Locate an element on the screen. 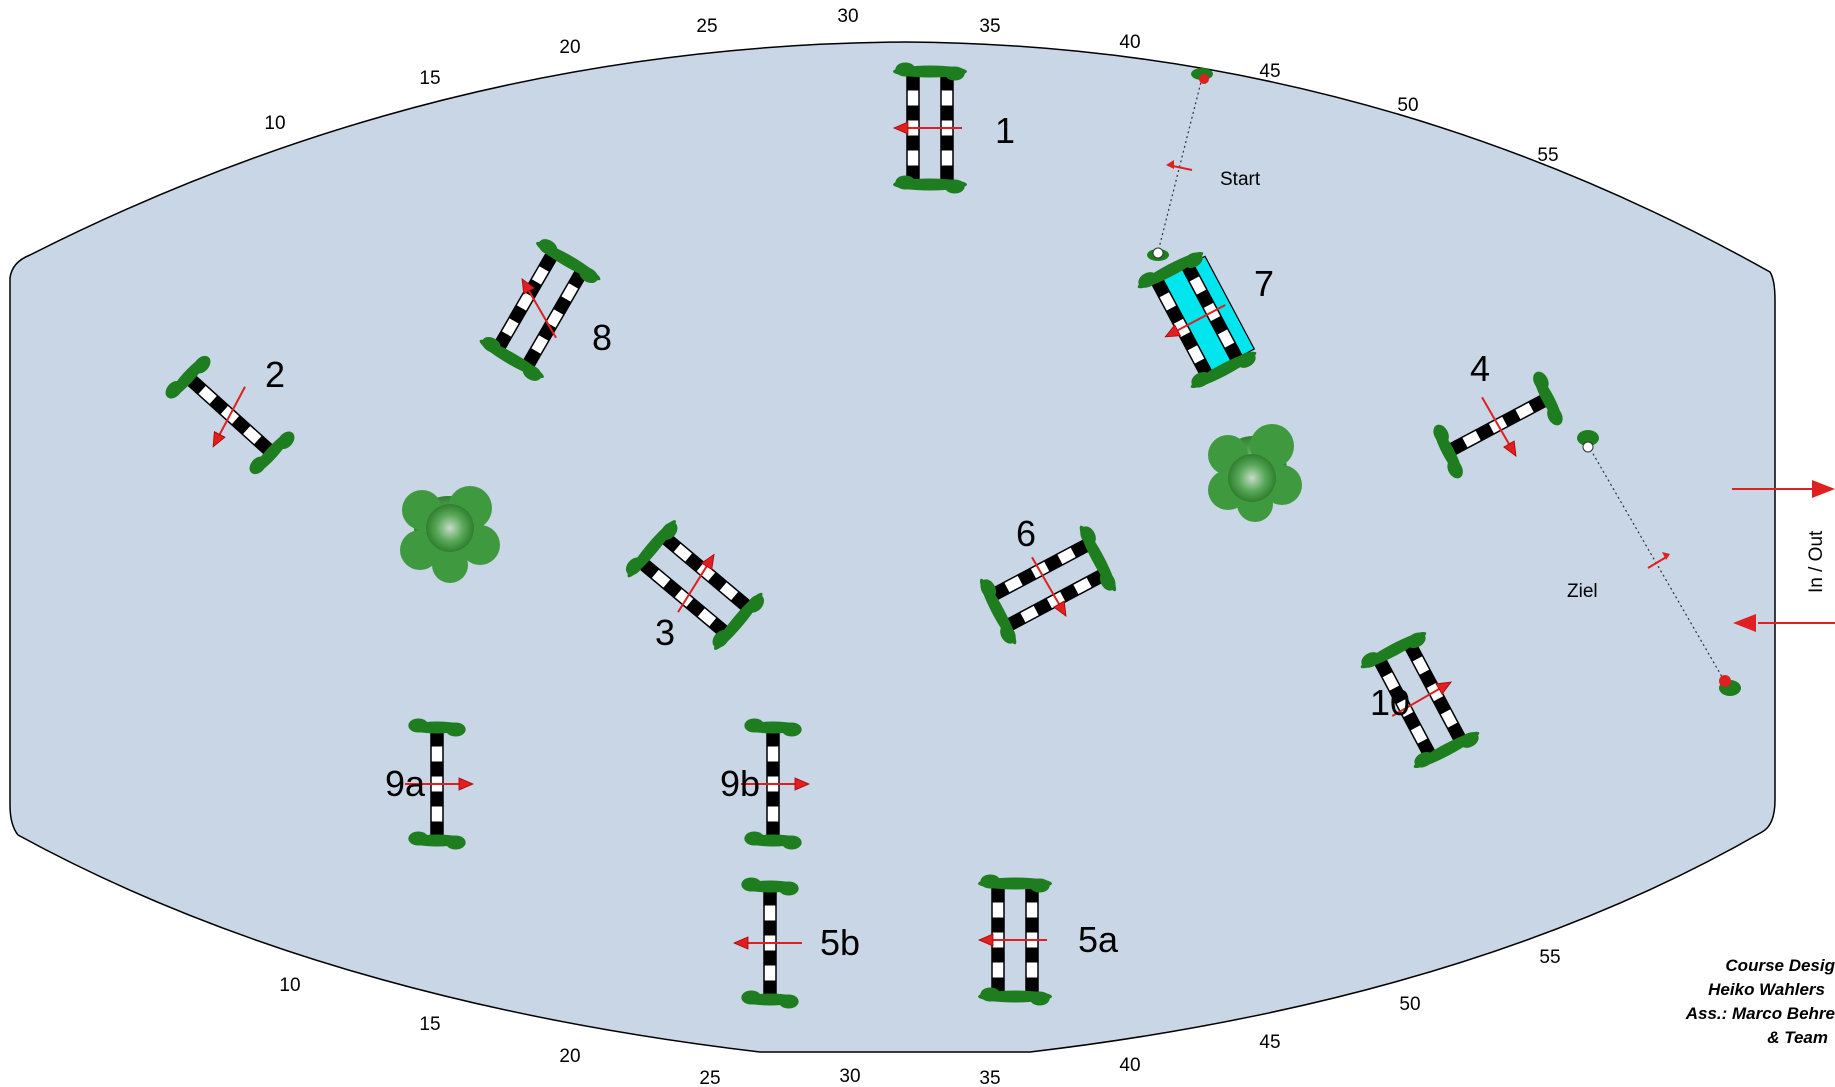  fence-1-label: 1 is located at coordinates (1005, 130).